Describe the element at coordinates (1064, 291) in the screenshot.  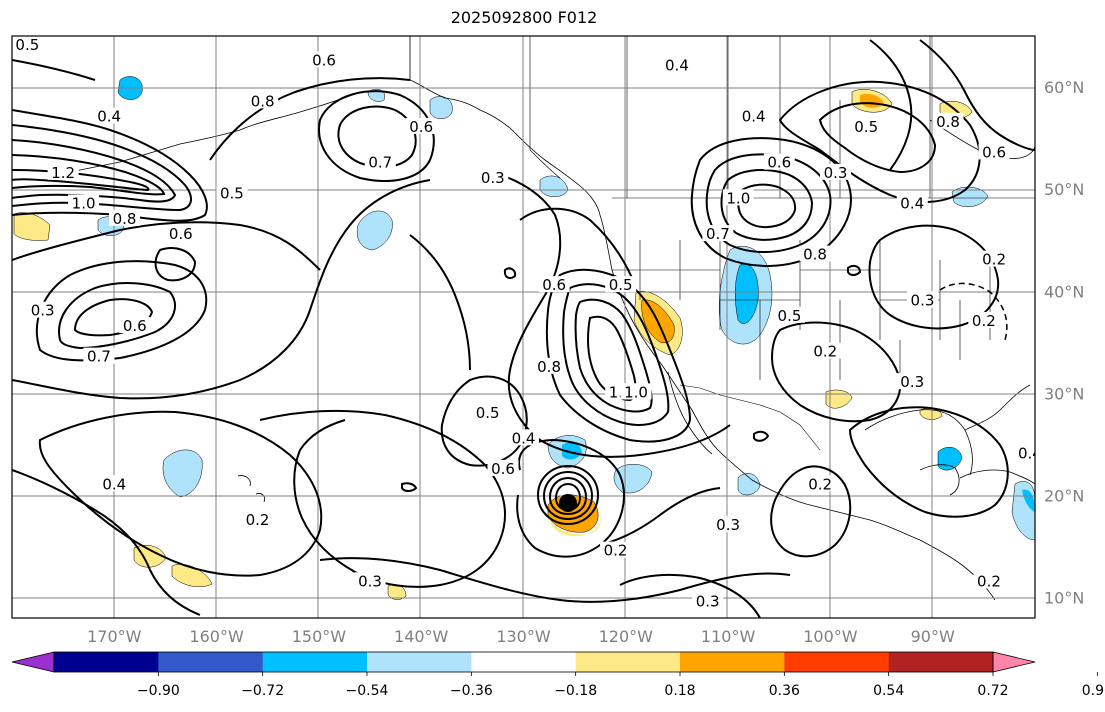
I see `latitude-label: 40°N` at that location.